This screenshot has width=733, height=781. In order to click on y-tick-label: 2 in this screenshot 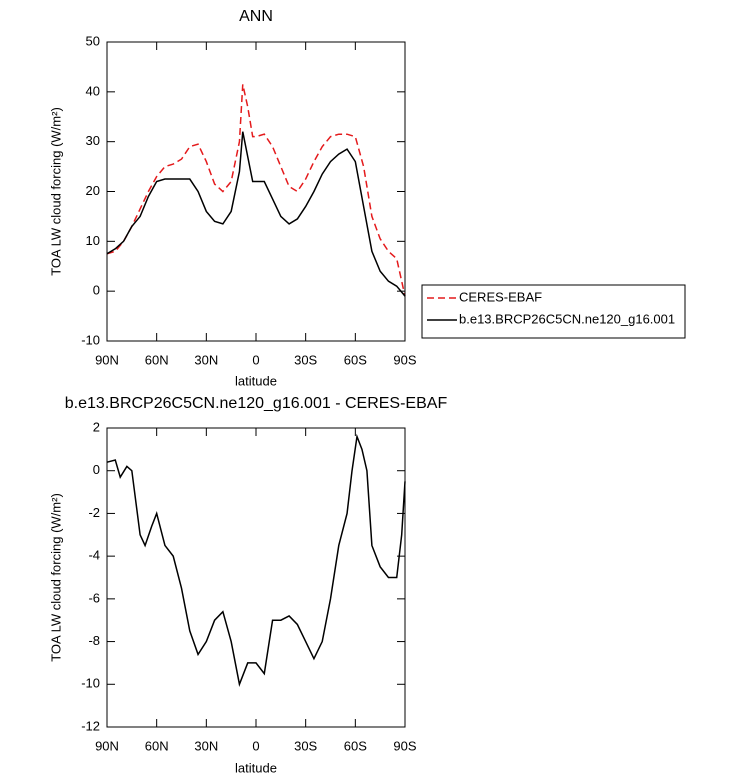, I will do `click(96, 426)`.